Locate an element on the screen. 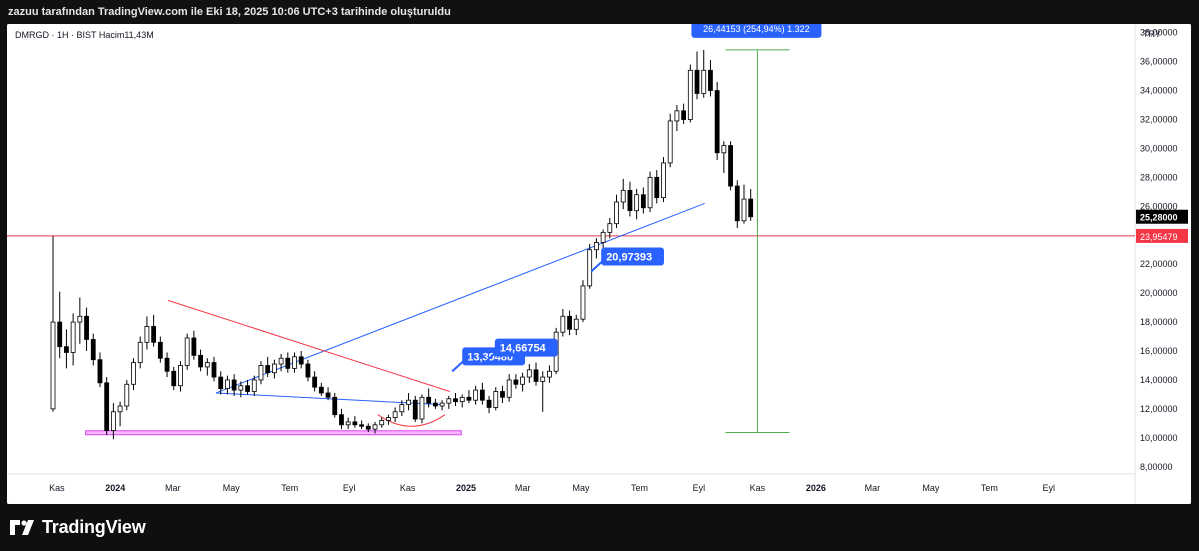 The width and height of the screenshot is (1199, 551). brand-name: TradingView is located at coordinates (94, 527).